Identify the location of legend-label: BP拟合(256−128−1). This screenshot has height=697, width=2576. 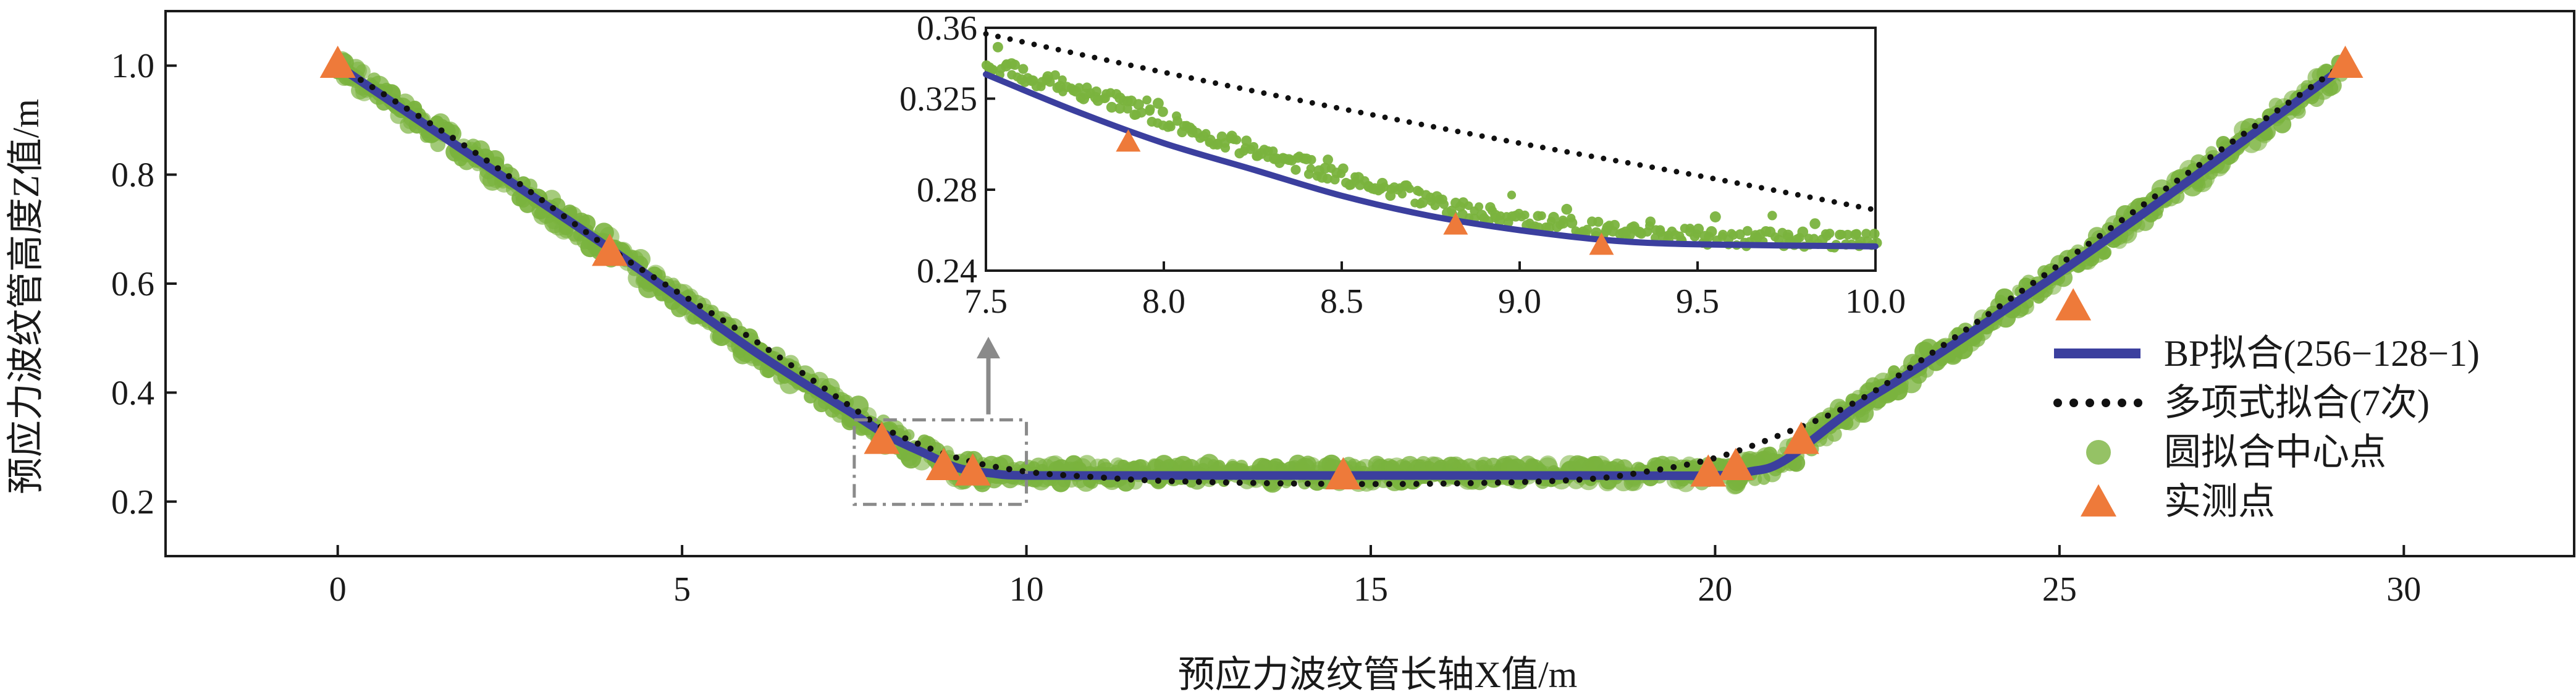
(2322, 353).